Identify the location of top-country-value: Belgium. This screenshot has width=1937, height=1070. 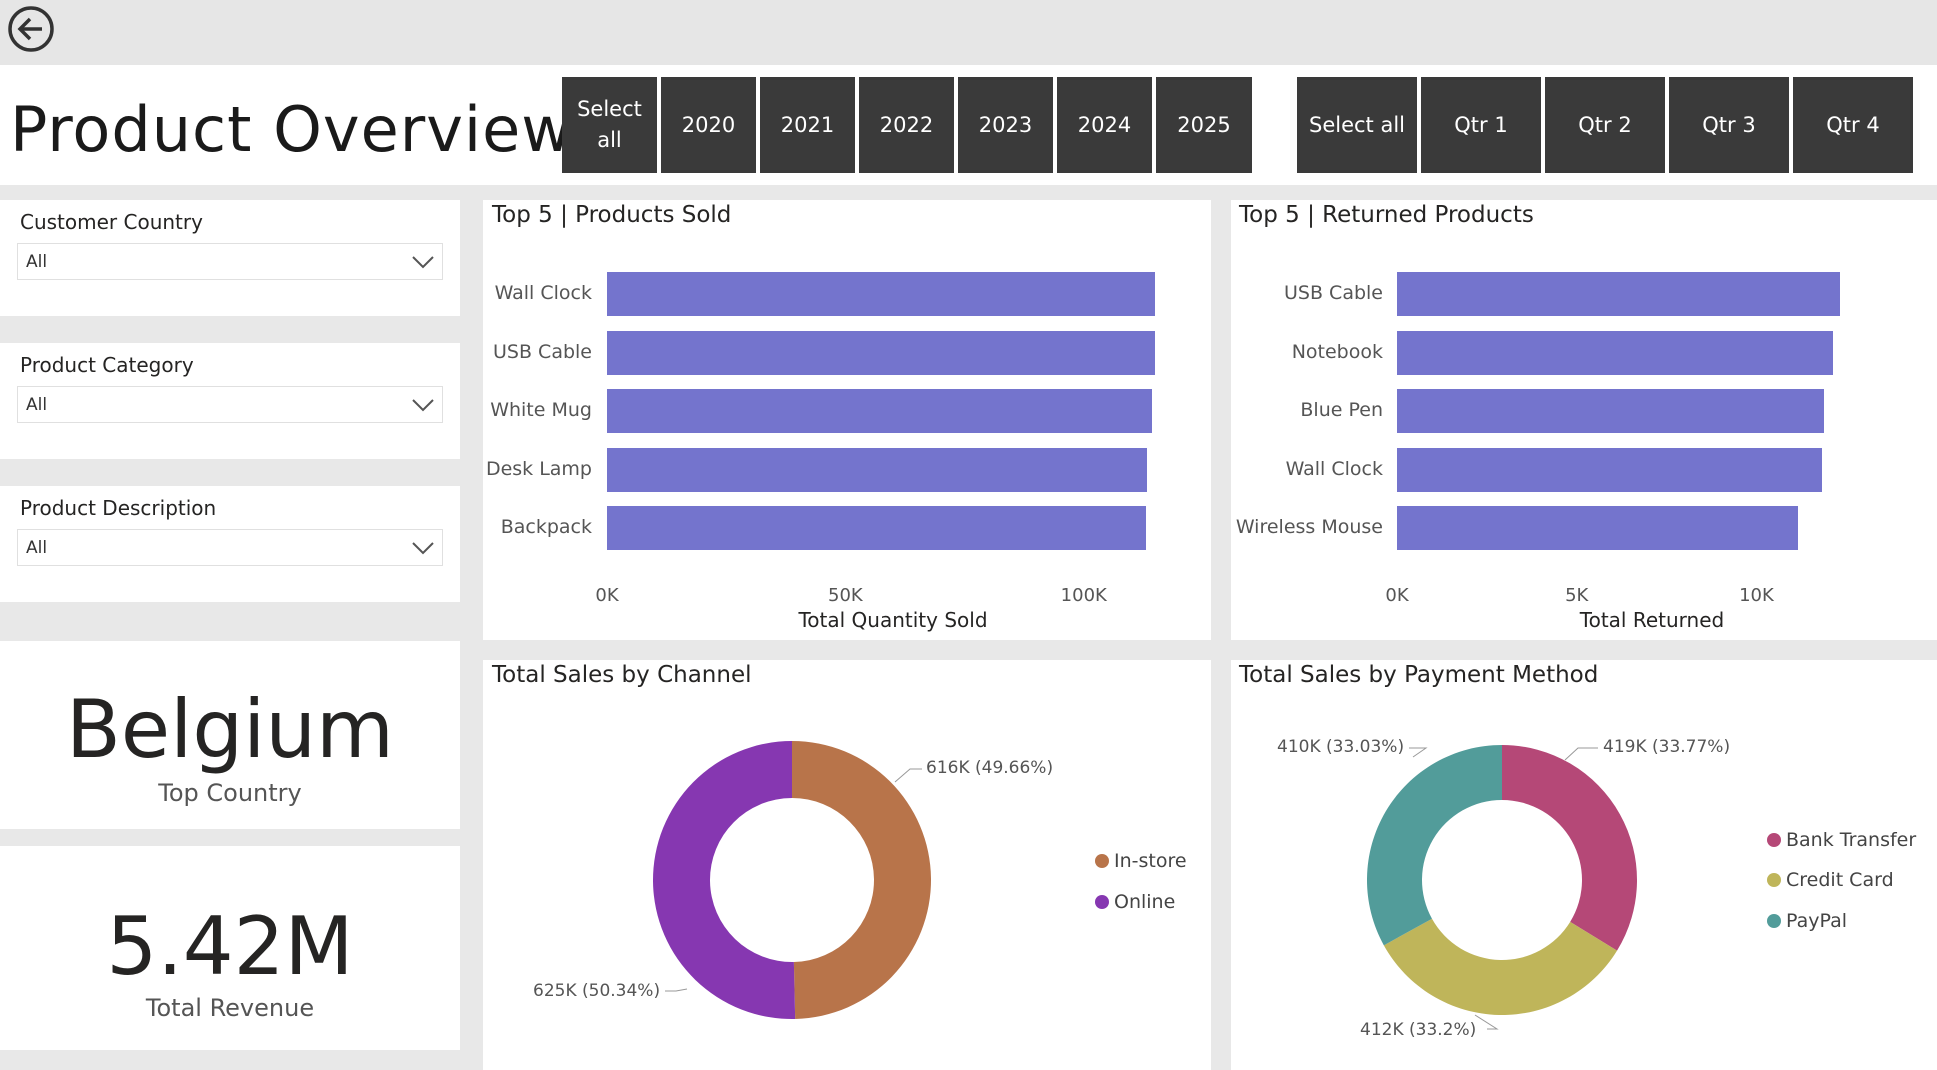
(230, 729).